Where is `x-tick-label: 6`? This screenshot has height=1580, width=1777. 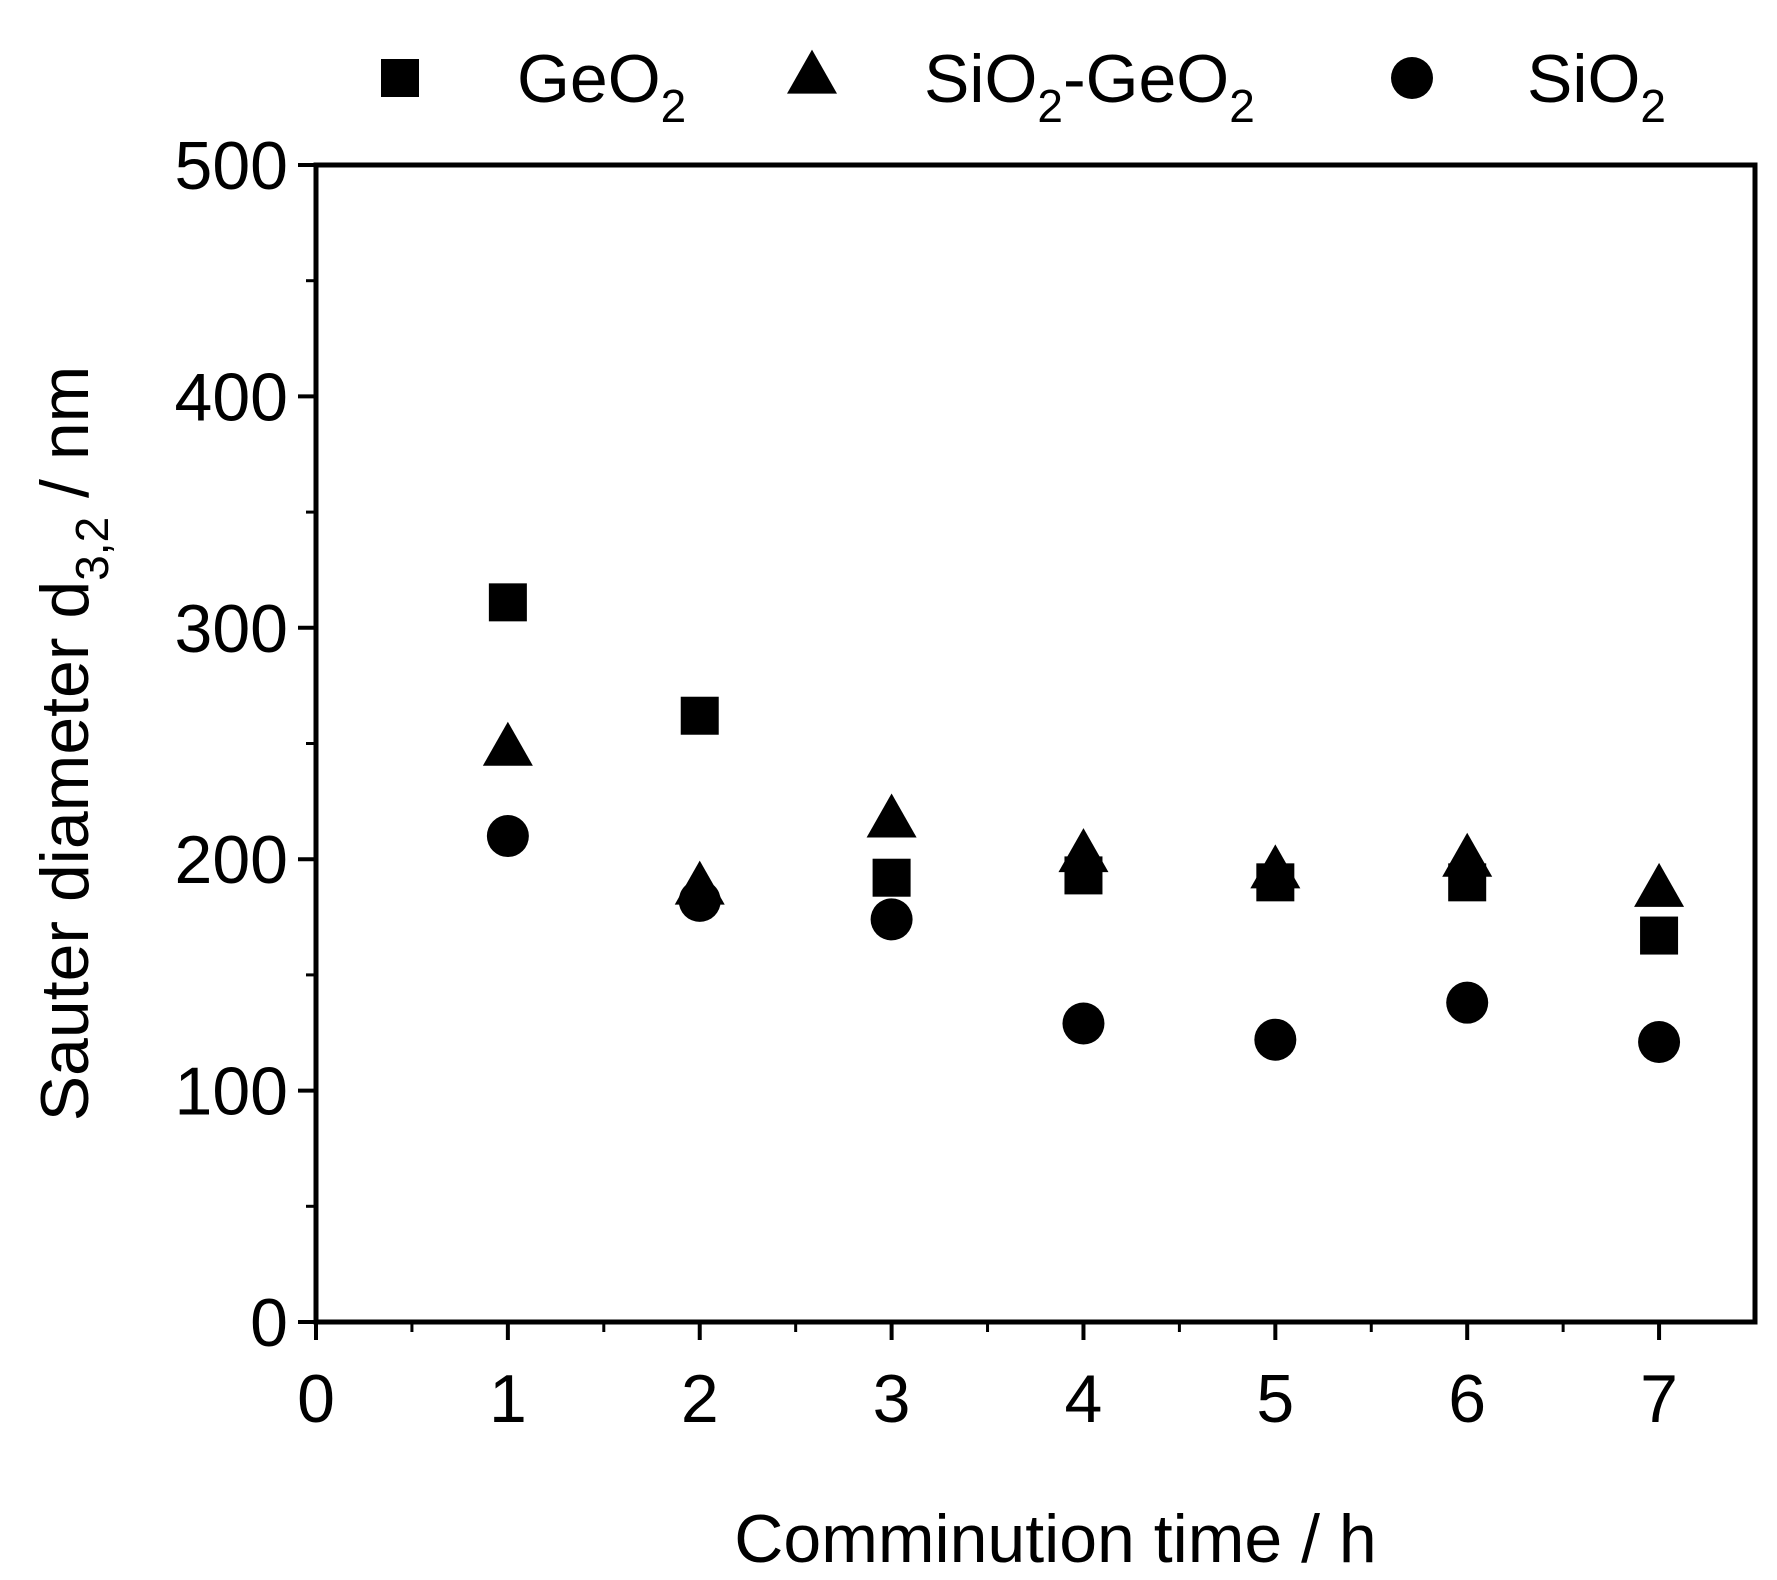 x-tick-label: 6 is located at coordinates (1467, 1399).